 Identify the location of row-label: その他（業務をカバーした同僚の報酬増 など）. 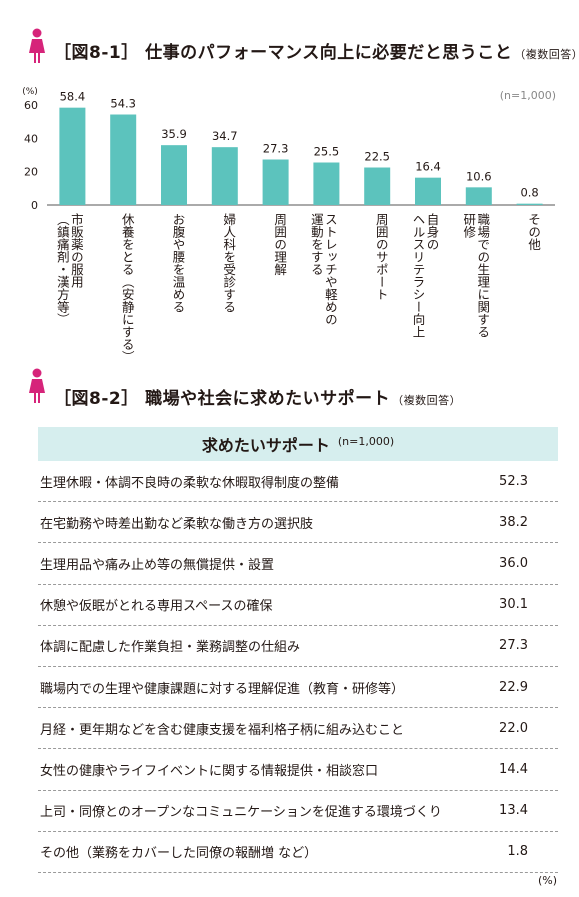
(179, 854).